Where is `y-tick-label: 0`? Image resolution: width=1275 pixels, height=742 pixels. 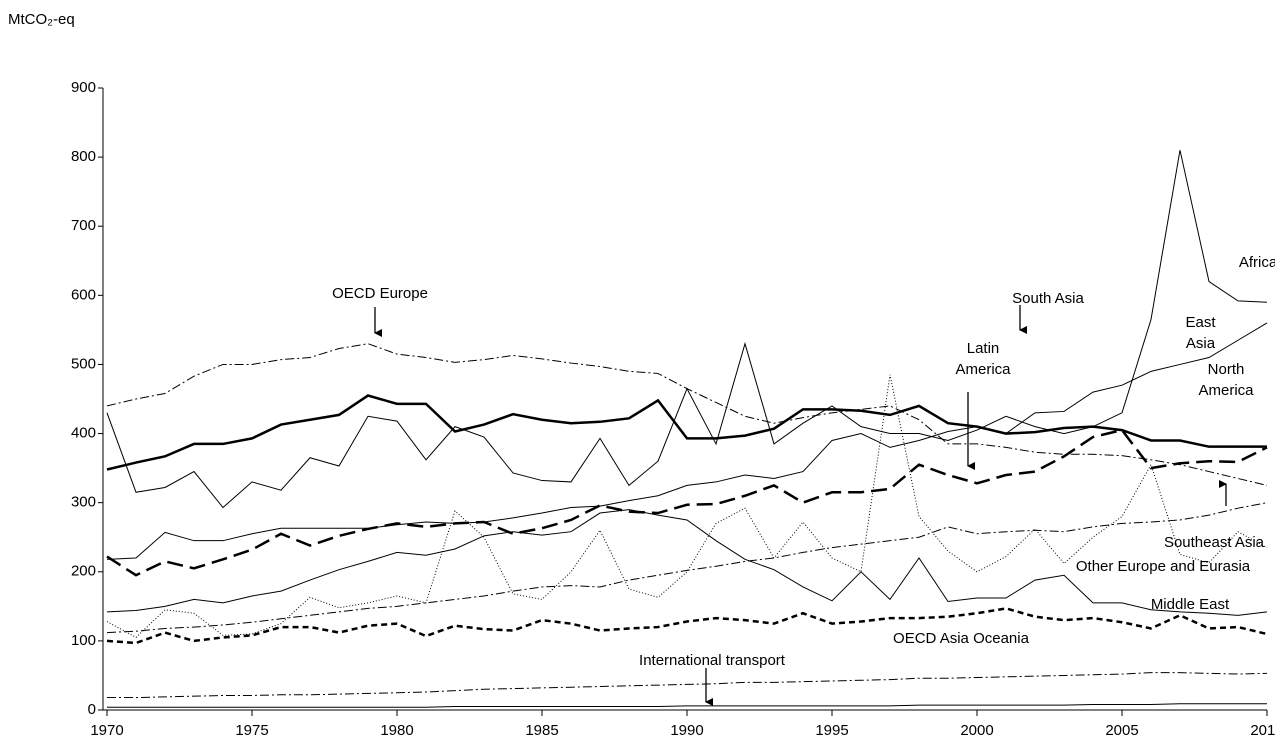
y-tick-label: 0 is located at coordinates (92, 709).